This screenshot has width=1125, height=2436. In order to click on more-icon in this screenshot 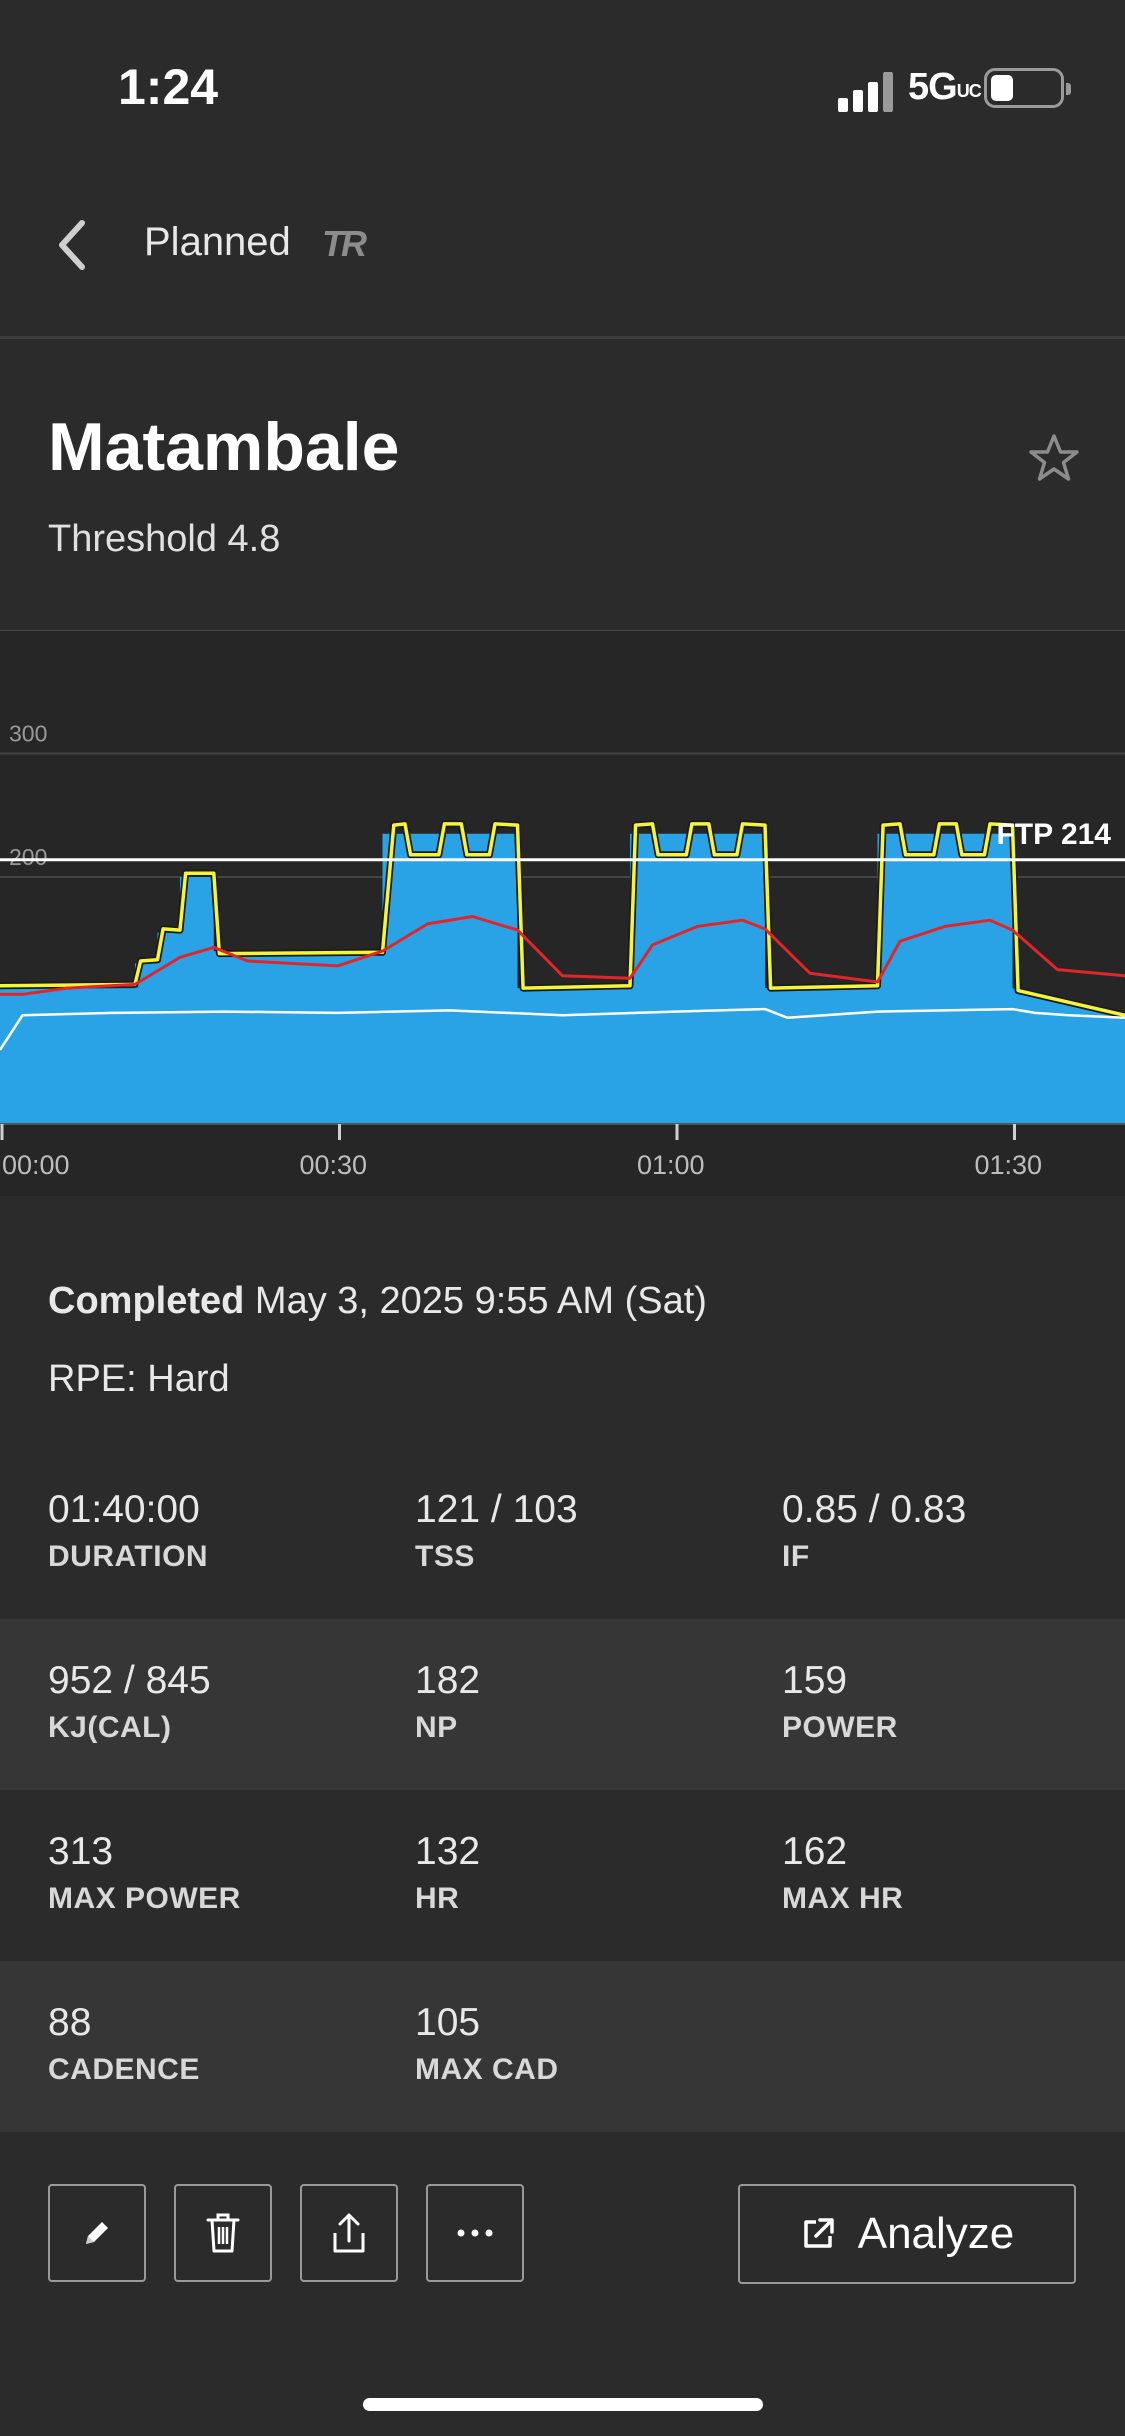, I will do `click(475, 2233)`.